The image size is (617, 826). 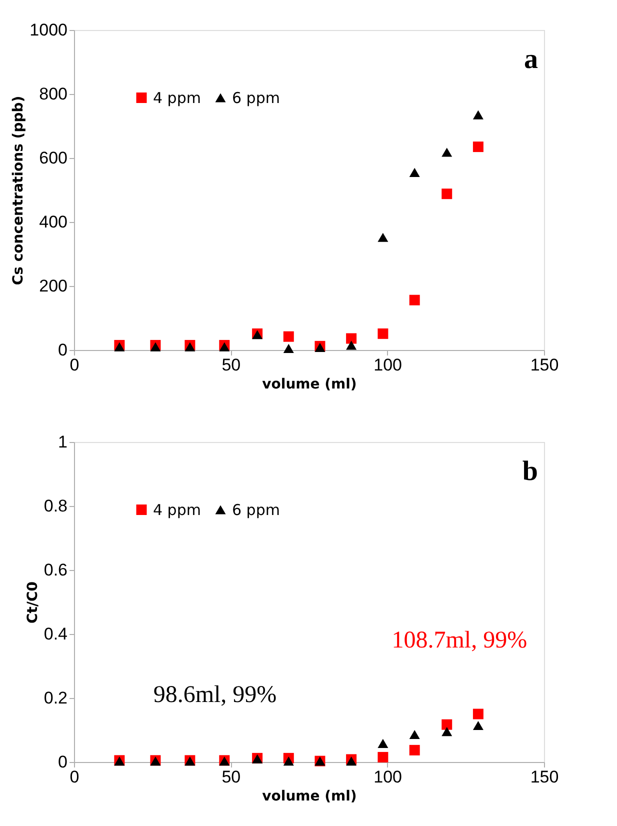 I want to click on y-axis-title: Ct/C0, so click(x=32, y=602).